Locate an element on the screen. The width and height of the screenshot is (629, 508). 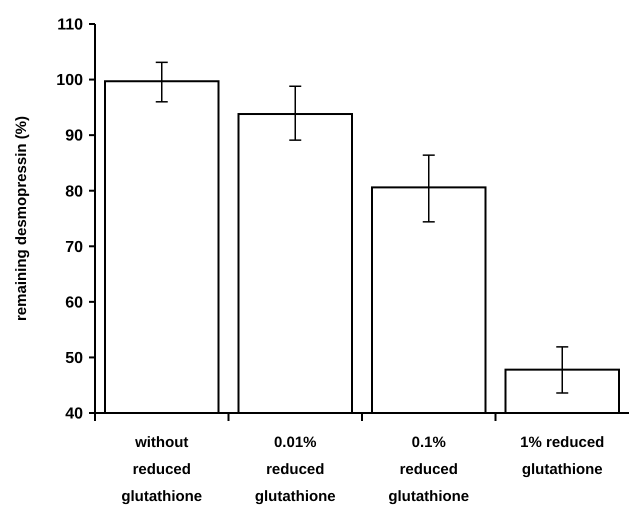
y-tick-label: 50 is located at coordinates (74, 359).